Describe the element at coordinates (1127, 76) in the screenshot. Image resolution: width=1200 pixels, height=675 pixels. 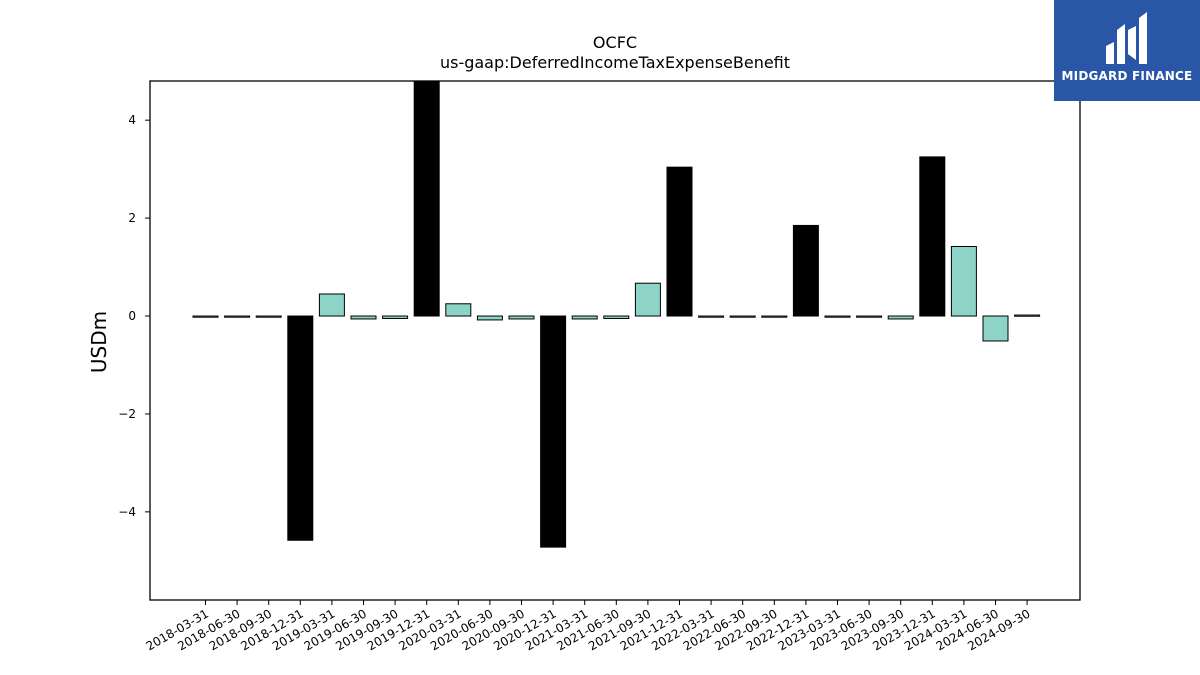
I see `logo-text: MIDGARD FINANCE` at that location.